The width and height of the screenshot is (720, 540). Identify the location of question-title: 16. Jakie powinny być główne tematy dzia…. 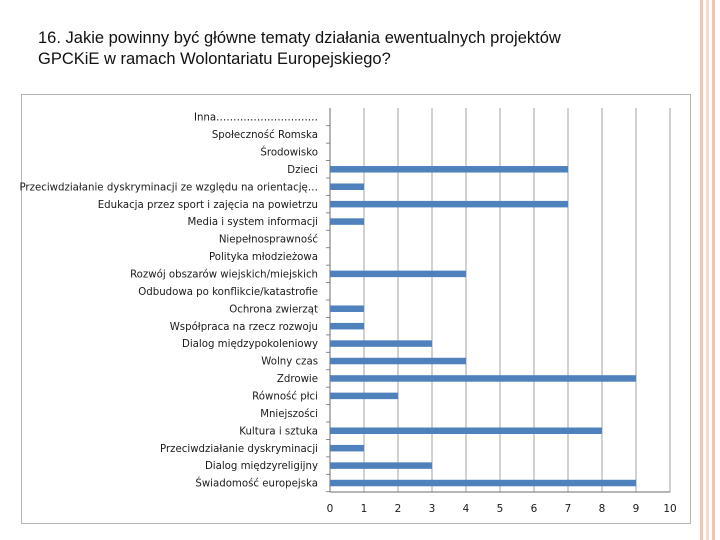
(358, 49).